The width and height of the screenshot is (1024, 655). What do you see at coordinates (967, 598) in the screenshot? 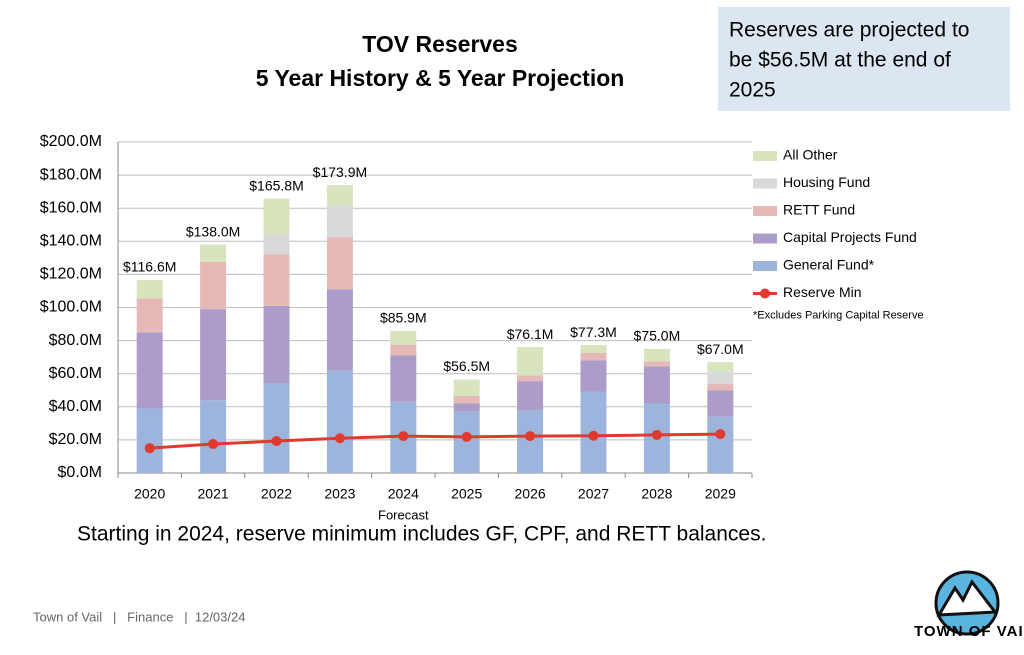
I see `logo-mountain` at bounding box center [967, 598].